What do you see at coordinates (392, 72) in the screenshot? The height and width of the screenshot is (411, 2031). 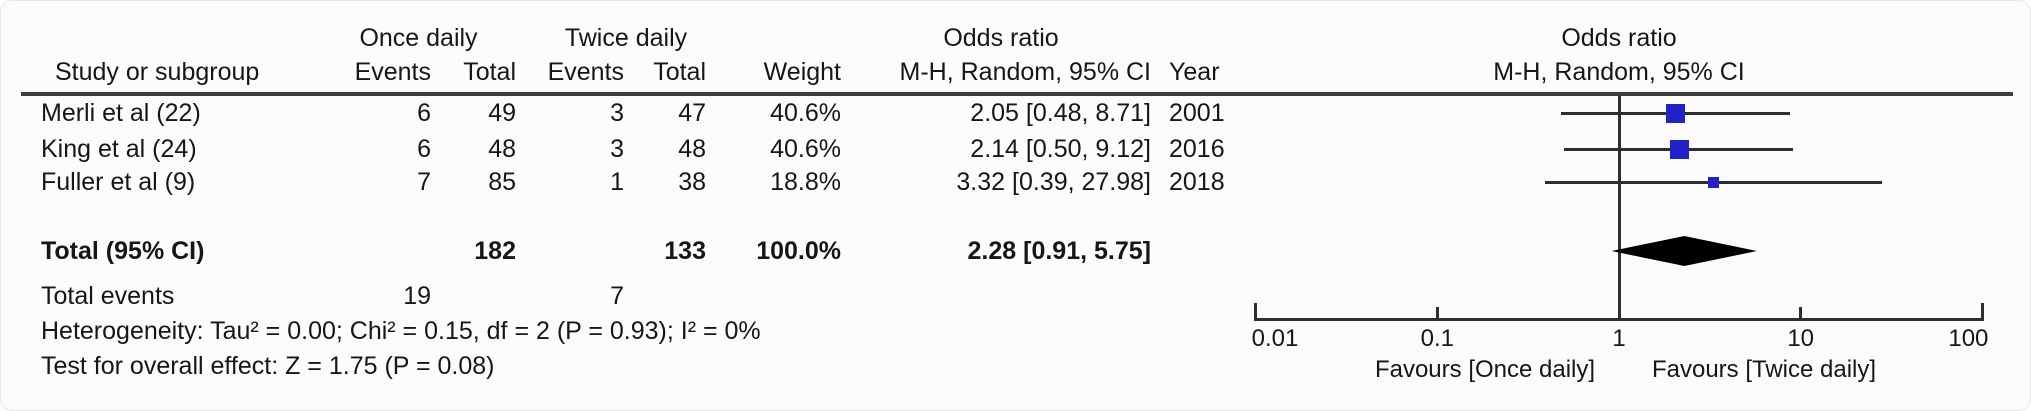 I see `col-header-events-once: Events` at bounding box center [392, 72].